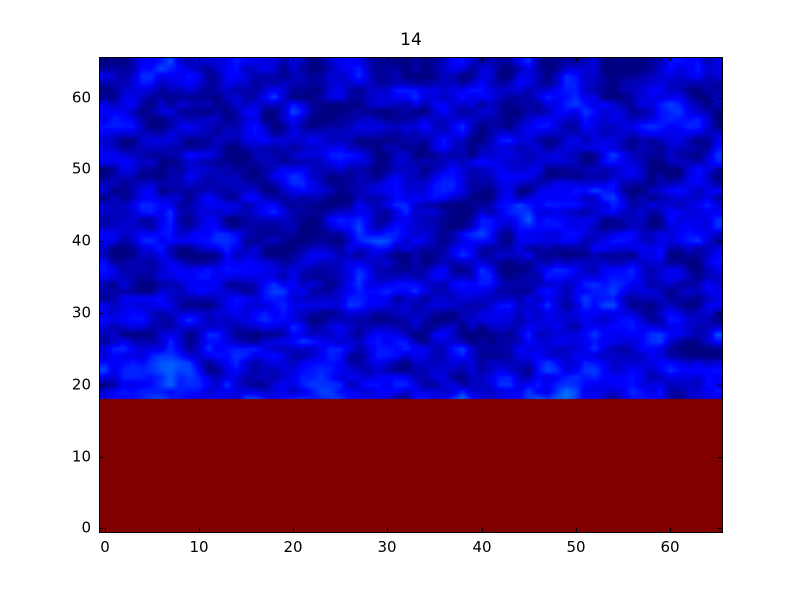 This screenshot has width=800, height=600. Describe the element at coordinates (576, 547) in the screenshot. I see `x-ticklabel-50: 50` at that location.